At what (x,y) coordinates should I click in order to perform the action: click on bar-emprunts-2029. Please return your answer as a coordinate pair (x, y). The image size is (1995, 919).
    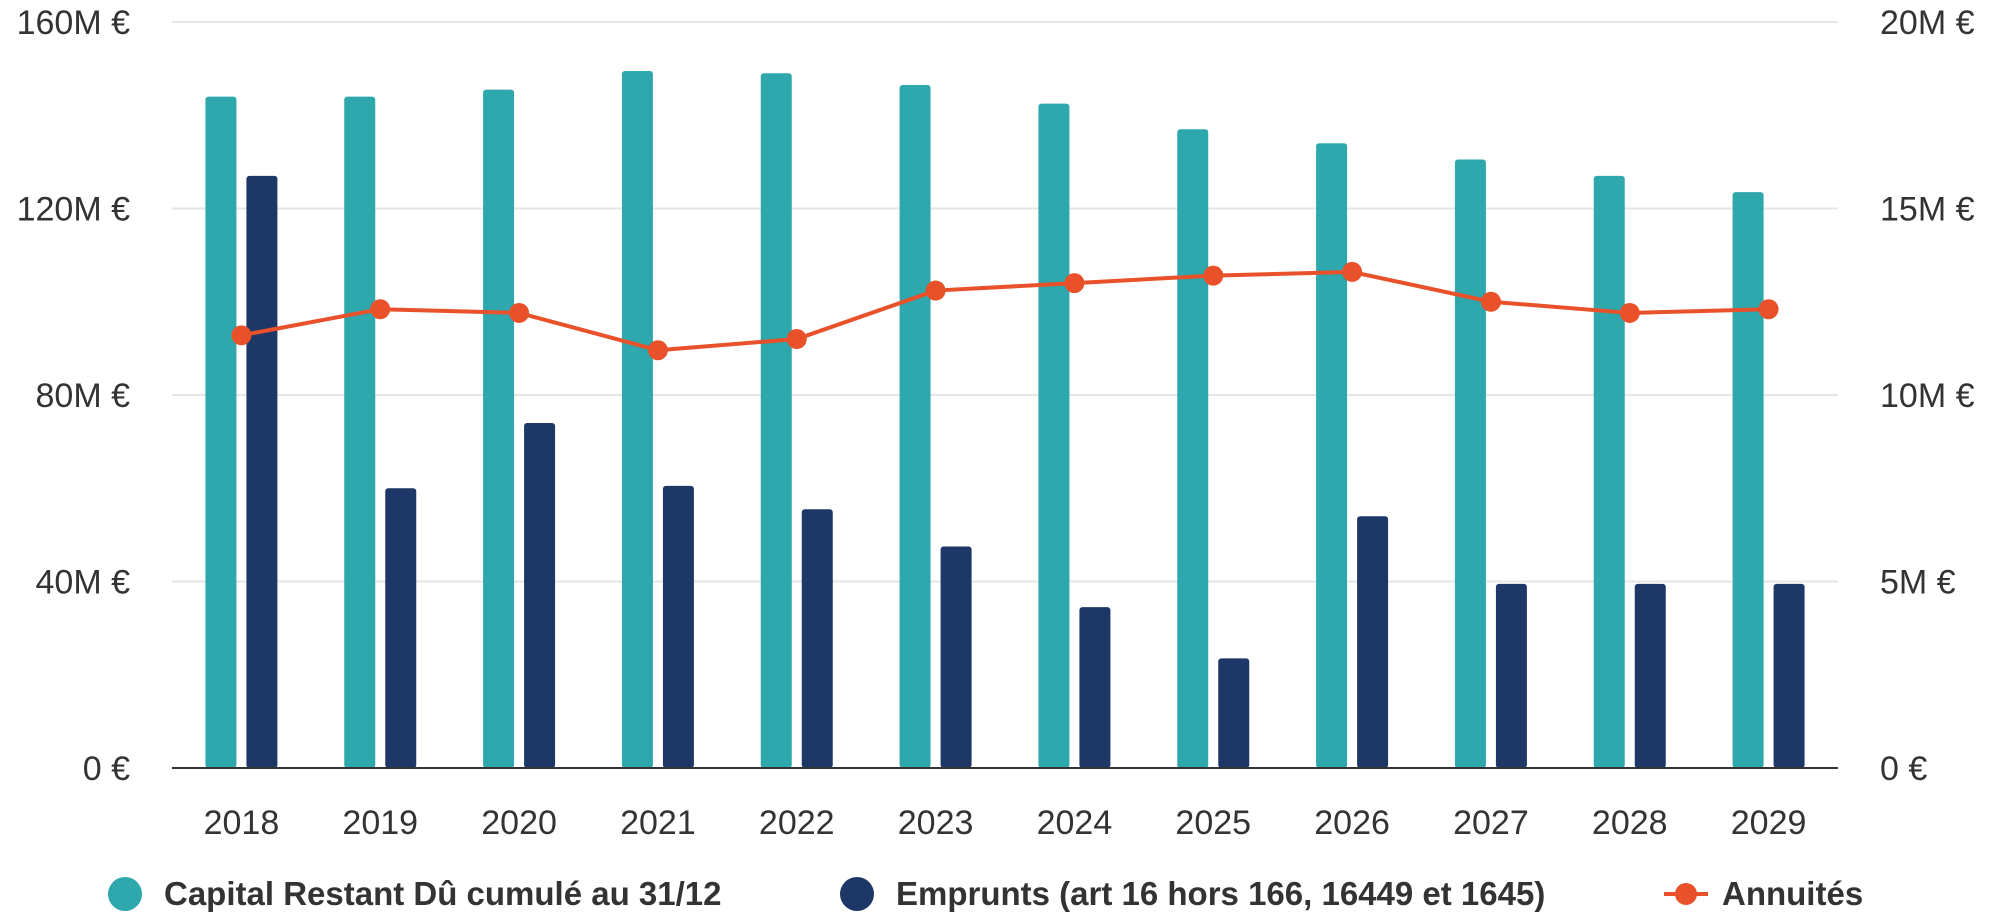
    Looking at the image, I should click on (1789, 675).